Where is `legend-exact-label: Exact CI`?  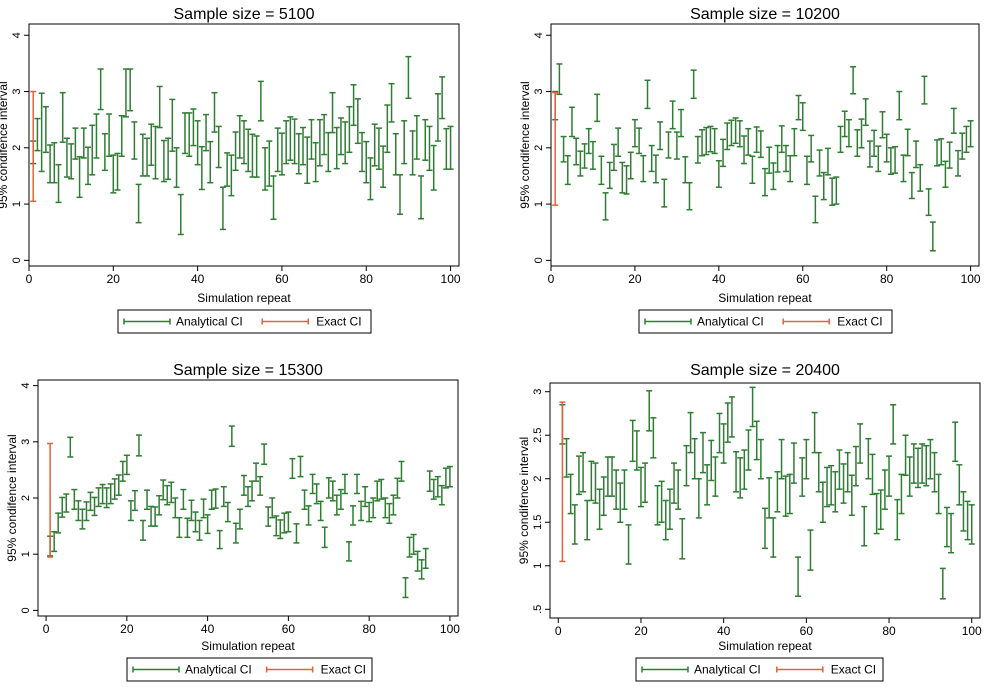
legend-exact-label: Exact CI is located at coordinates (859, 322).